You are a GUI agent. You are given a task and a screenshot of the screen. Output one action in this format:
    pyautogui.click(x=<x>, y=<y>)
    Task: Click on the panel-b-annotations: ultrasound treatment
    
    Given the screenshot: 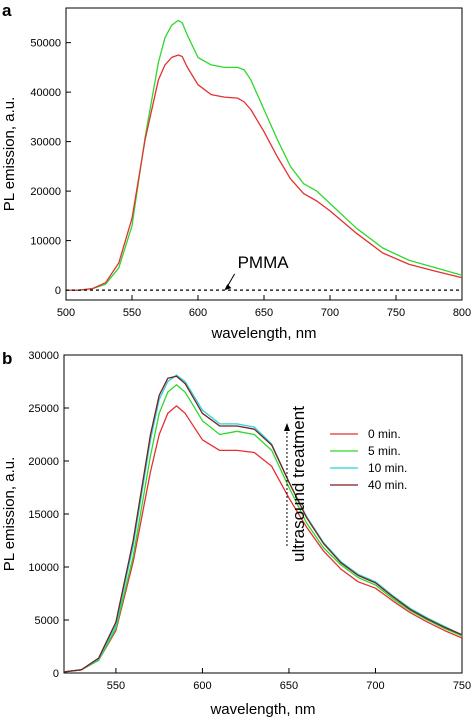 What is the action you would take?
    pyautogui.click(x=295, y=484)
    